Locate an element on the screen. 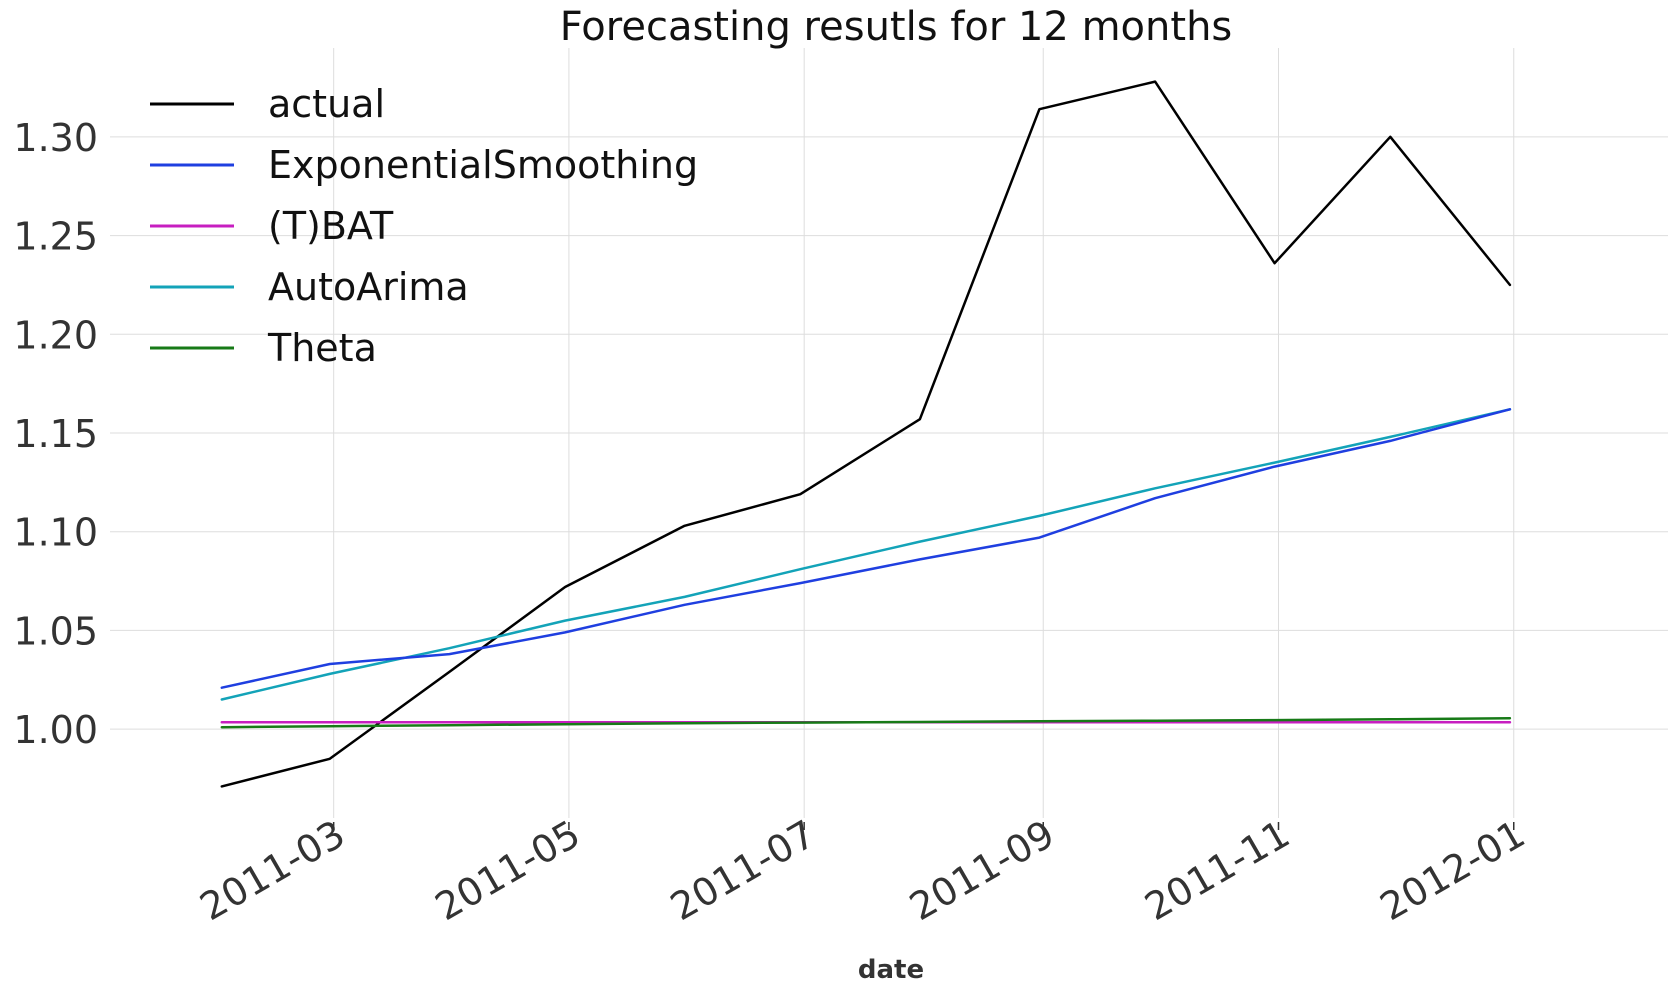 This screenshot has height=994, width=1672. x-tick-label: 2012-01 is located at coordinates (1453, 870).